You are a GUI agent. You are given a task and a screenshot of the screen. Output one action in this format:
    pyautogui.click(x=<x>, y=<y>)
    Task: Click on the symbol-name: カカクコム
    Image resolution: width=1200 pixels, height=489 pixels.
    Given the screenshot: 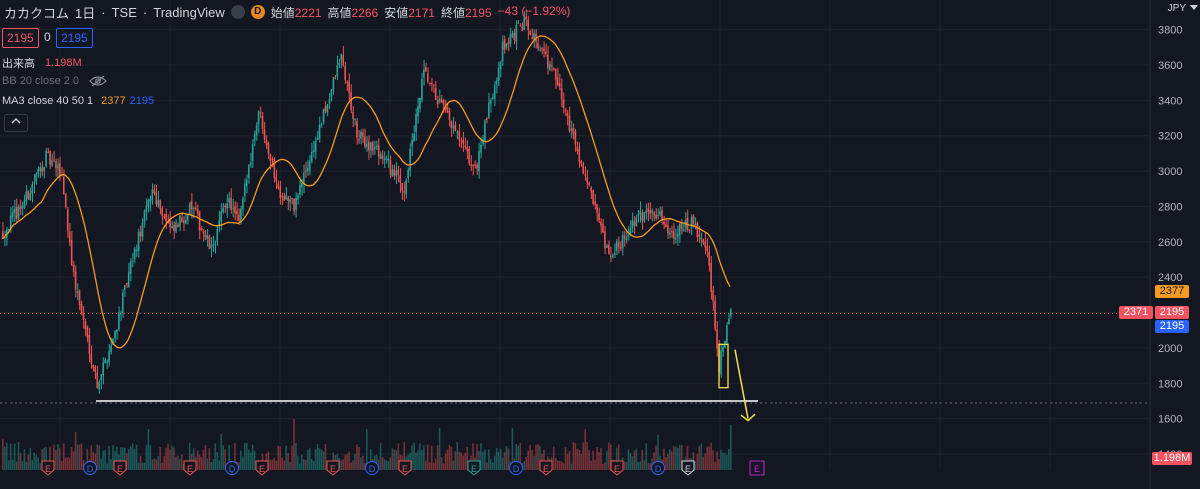 What is the action you would take?
    pyautogui.click(x=37, y=13)
    